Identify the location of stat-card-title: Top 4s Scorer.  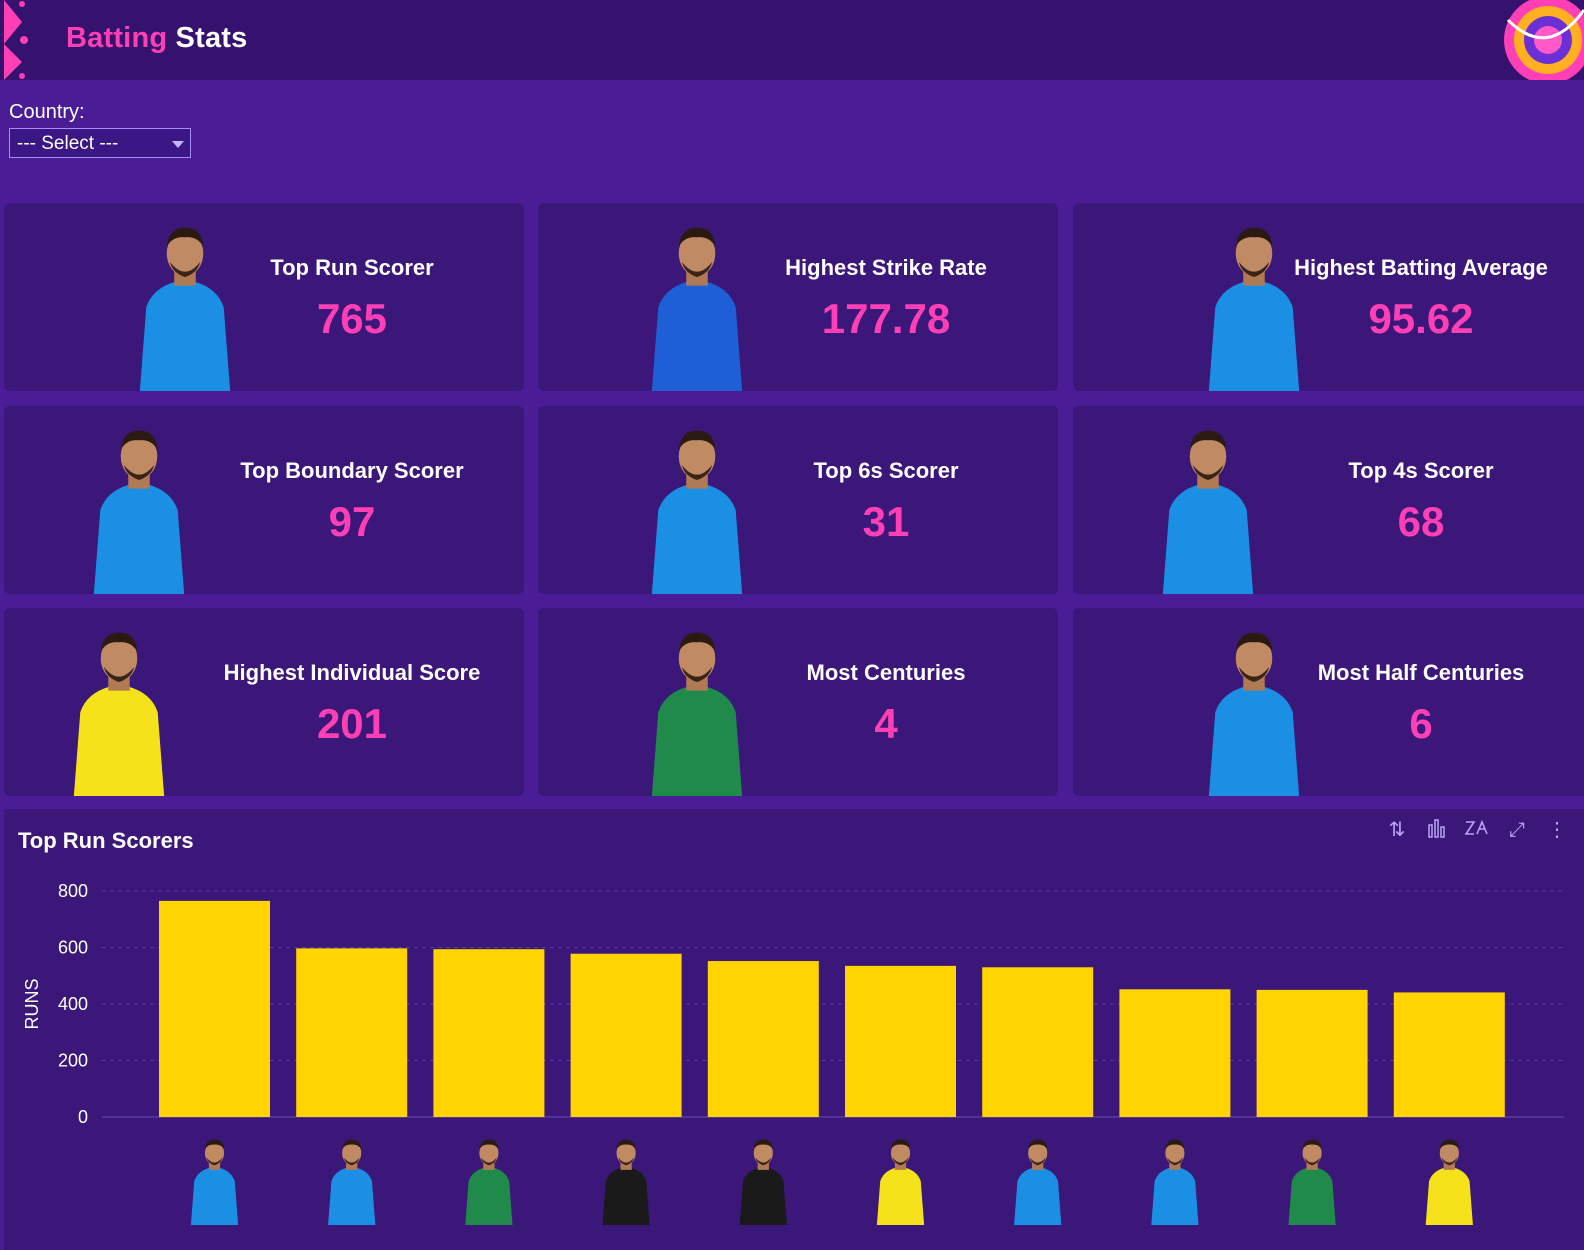
(1421, 470).